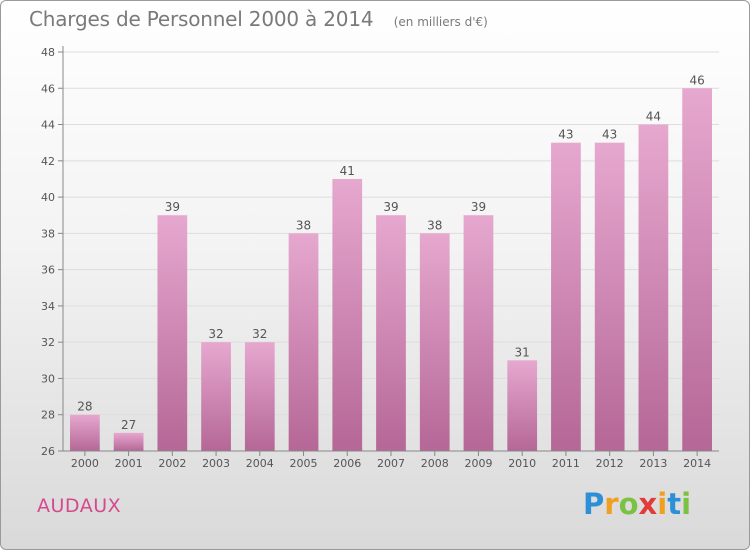  Describe the element at coordinates (48, 125) in the screenshot. I see `y-tick-label: 44` at that location.